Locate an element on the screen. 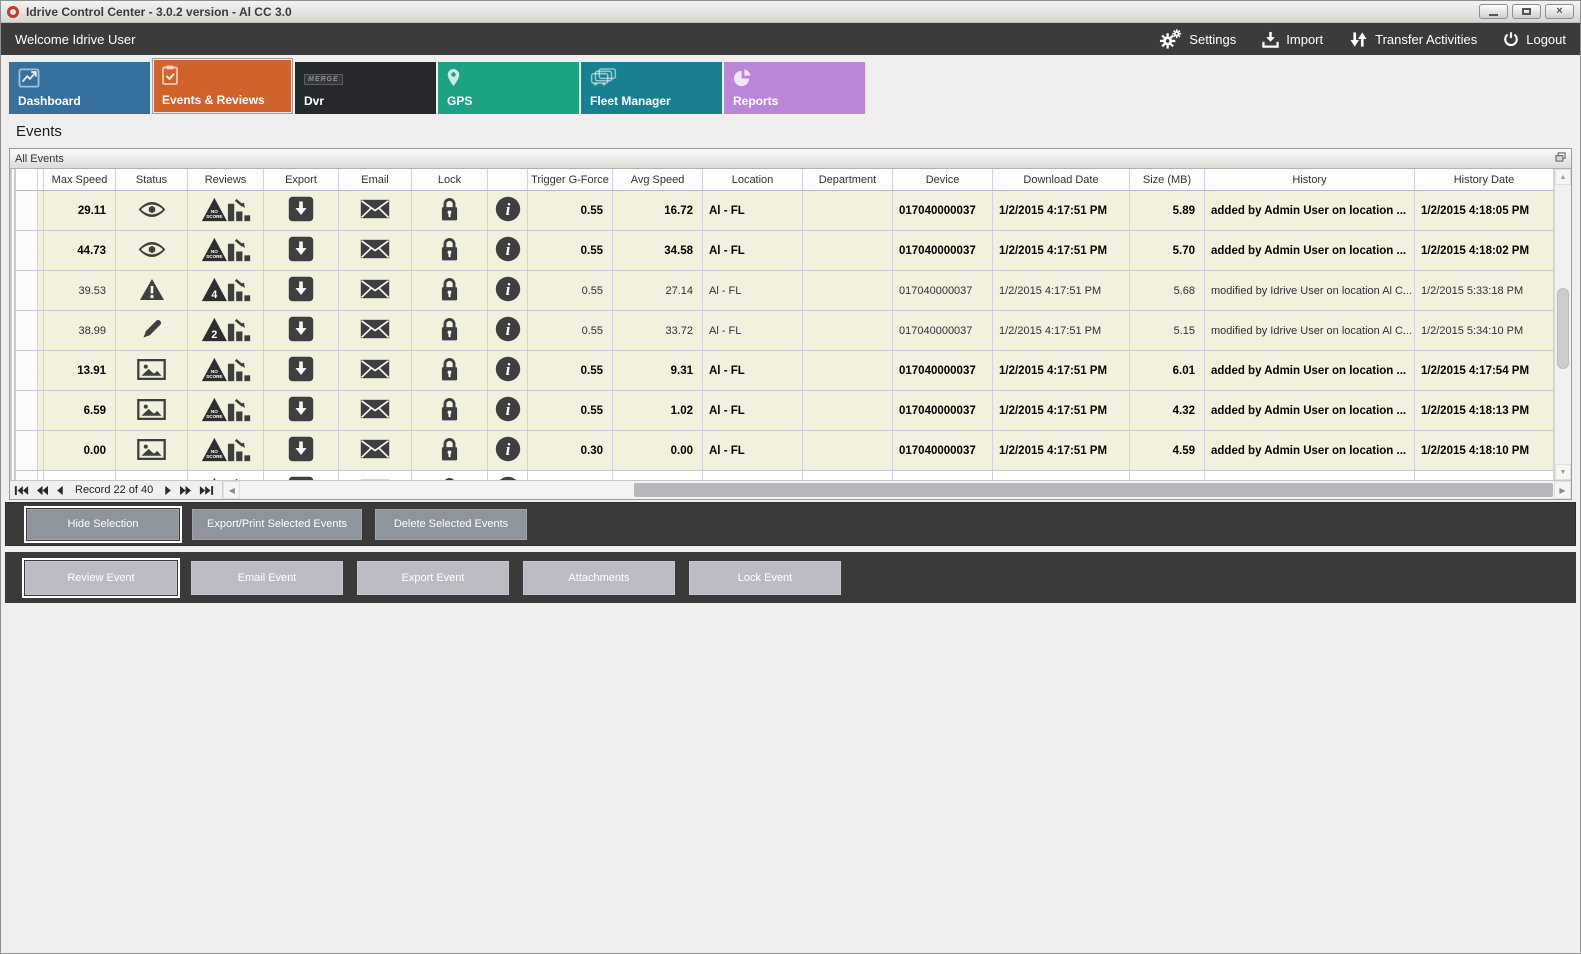 The image size is (1581, 954). close-button: × is located at coordinates (1559, 11).